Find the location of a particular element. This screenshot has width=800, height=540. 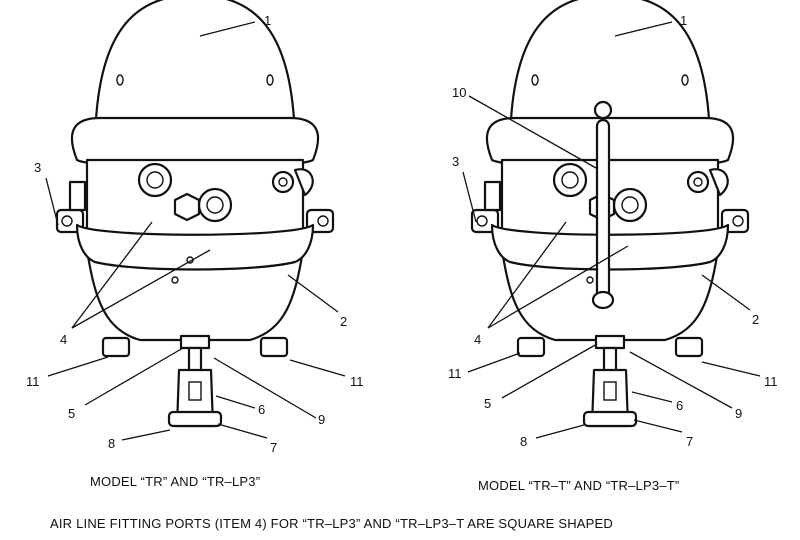

callout-left-7: 7 is located at coordinates (273, 447).